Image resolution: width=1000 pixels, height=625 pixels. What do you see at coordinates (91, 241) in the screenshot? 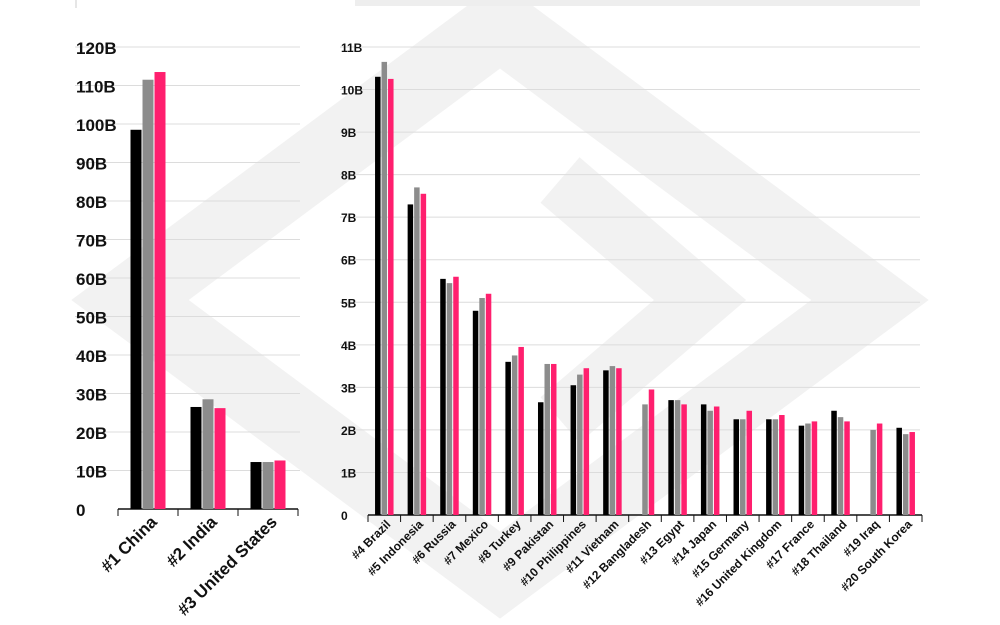
I see `left-y-tick-label: 70B` at bounding box center [91, 241].